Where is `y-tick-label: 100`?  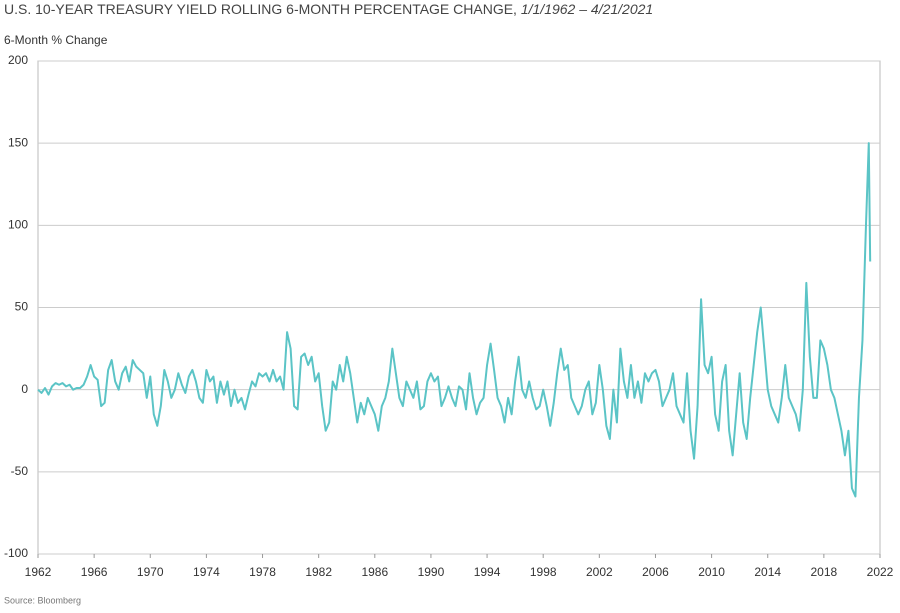
y-tick-label: 100 is located at coordinates (18, 225).